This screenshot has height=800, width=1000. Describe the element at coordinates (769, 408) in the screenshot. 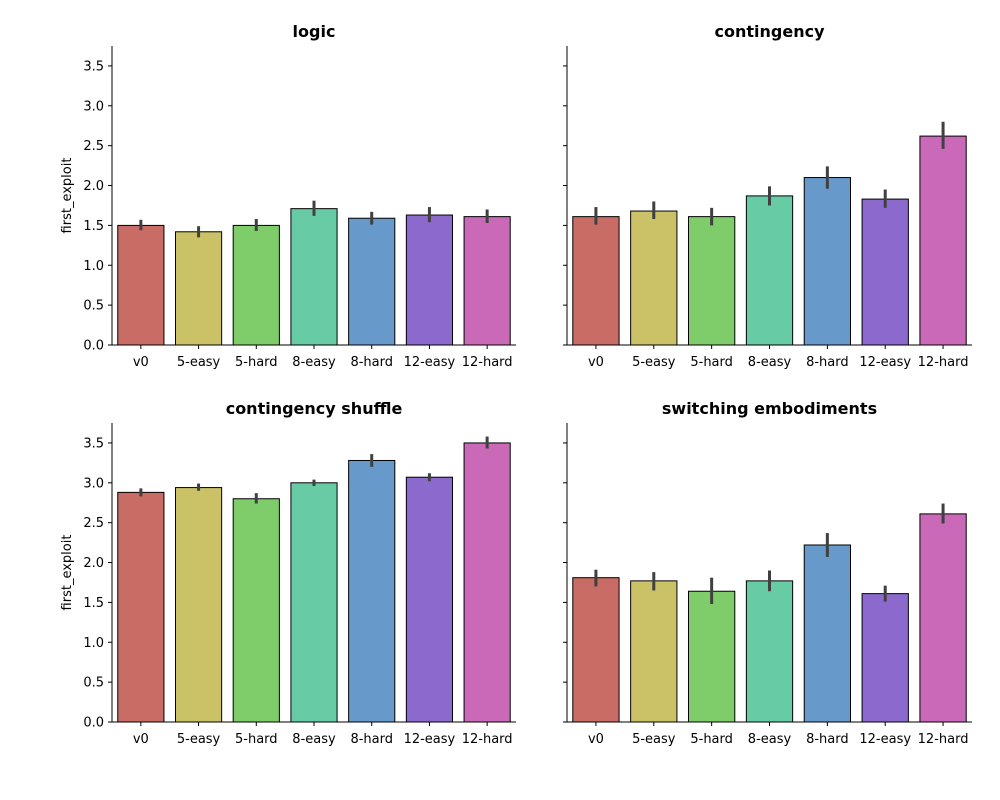

I see `panel-title: switching embodiments` at that location.